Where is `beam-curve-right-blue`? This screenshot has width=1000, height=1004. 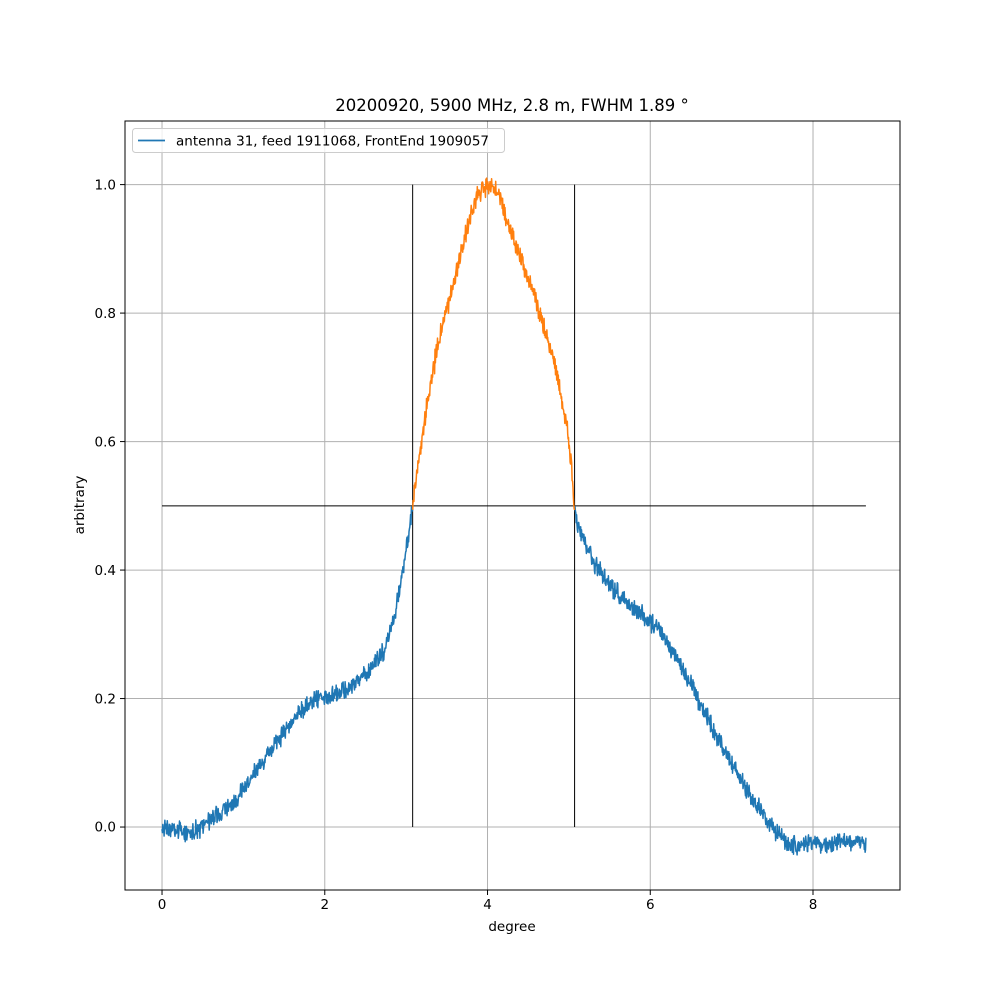
beam-curve-right-blue is located at coordinates (720, 680).